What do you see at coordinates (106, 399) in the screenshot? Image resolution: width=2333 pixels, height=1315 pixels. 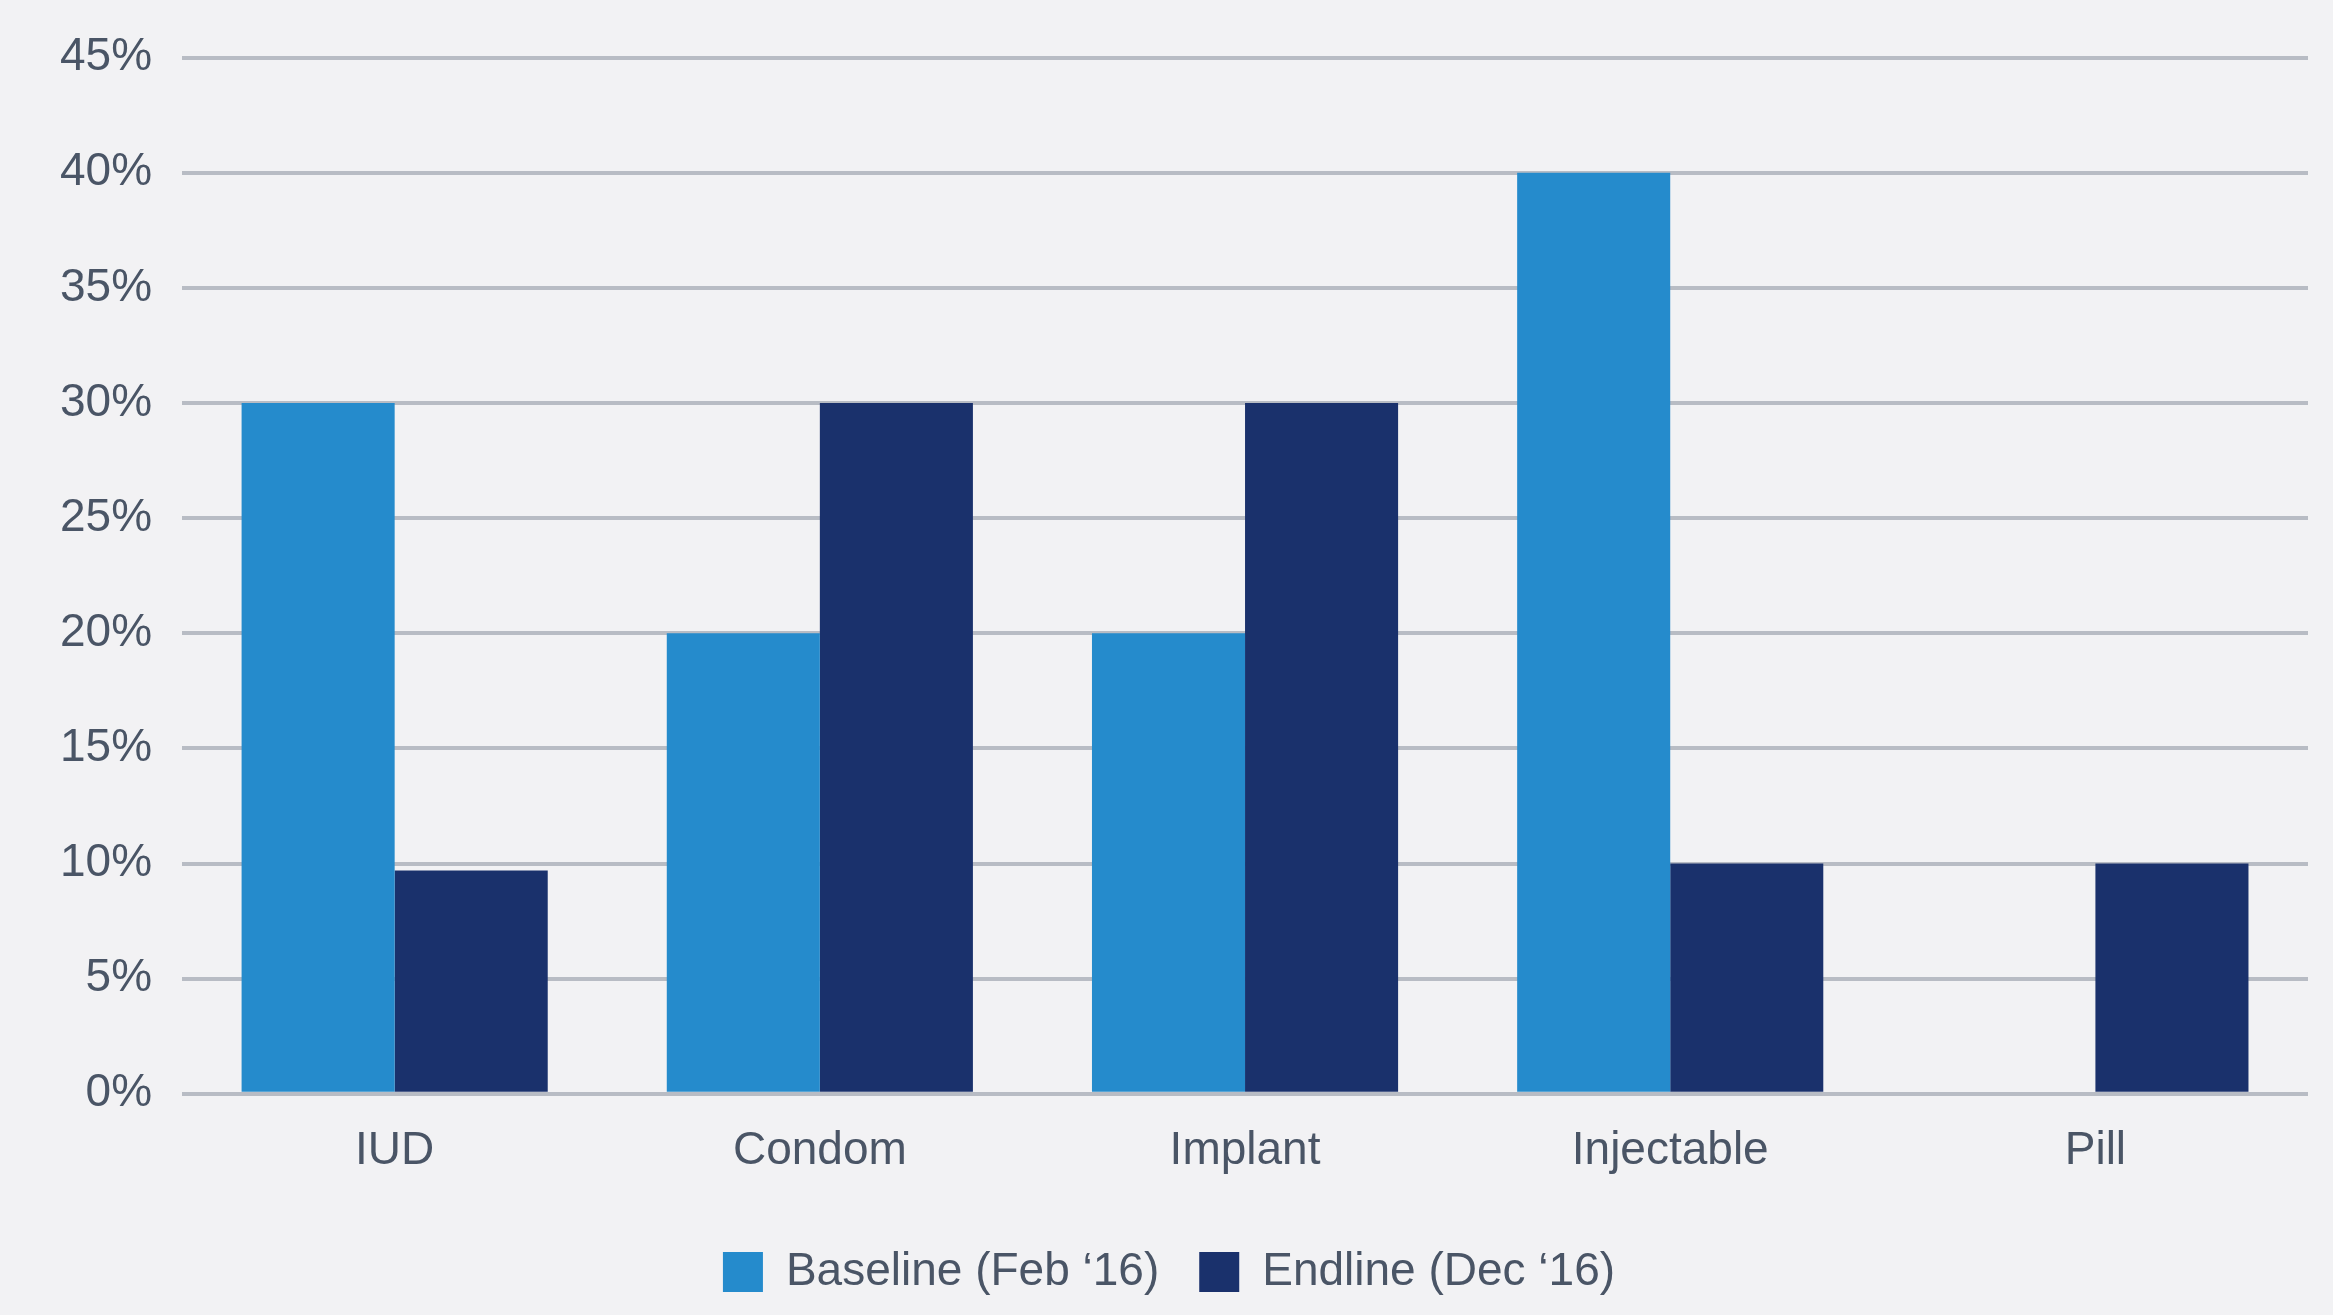 I see `y-tick-label: 30%` at bounding box center [106, 399].